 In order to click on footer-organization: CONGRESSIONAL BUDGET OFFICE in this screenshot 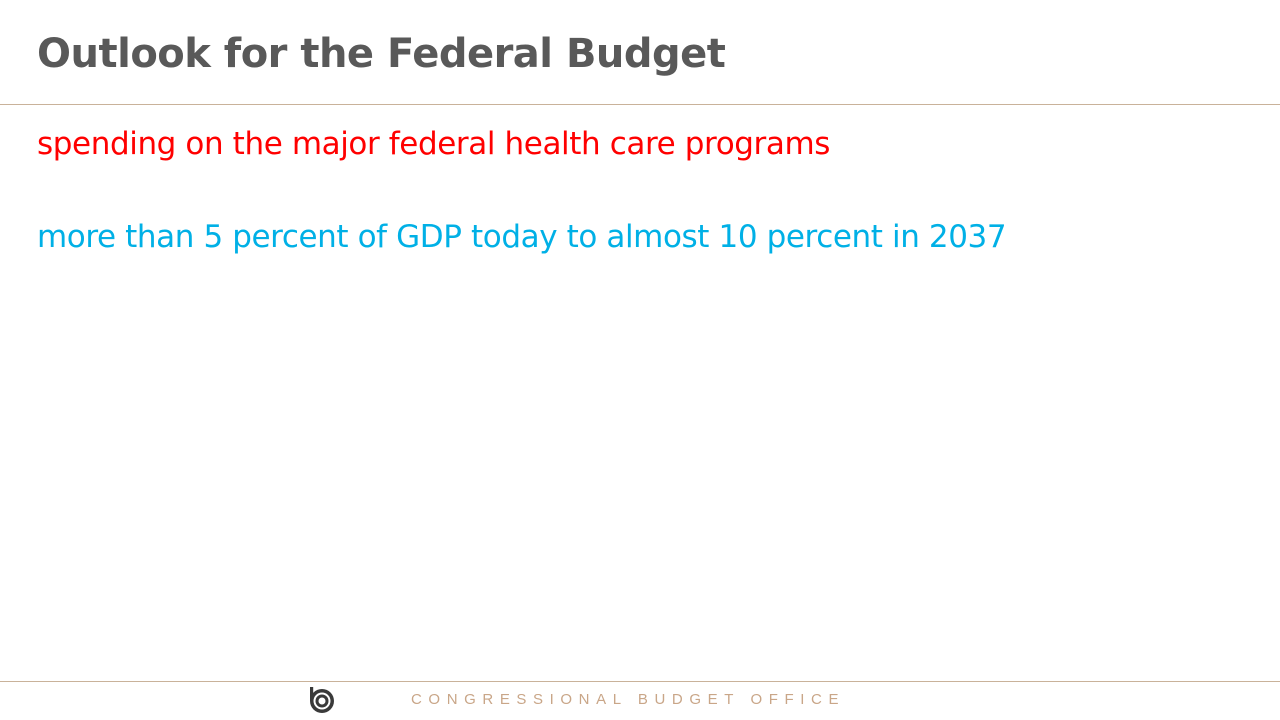, I will do `click(628, 699)`.